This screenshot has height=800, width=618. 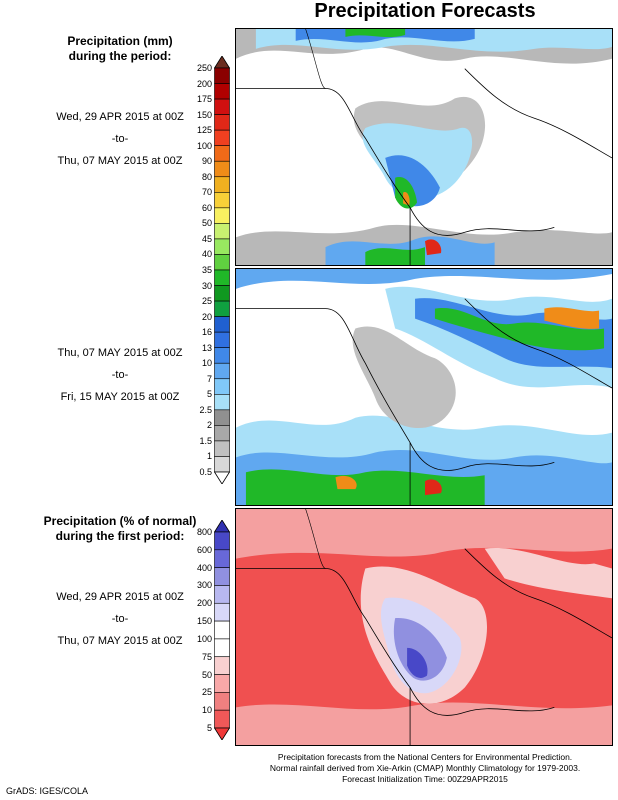 What do you see at coordinates (222, 526) in the screenshot?
I see `anom-arrow-top` at bounding box center [222, 526].